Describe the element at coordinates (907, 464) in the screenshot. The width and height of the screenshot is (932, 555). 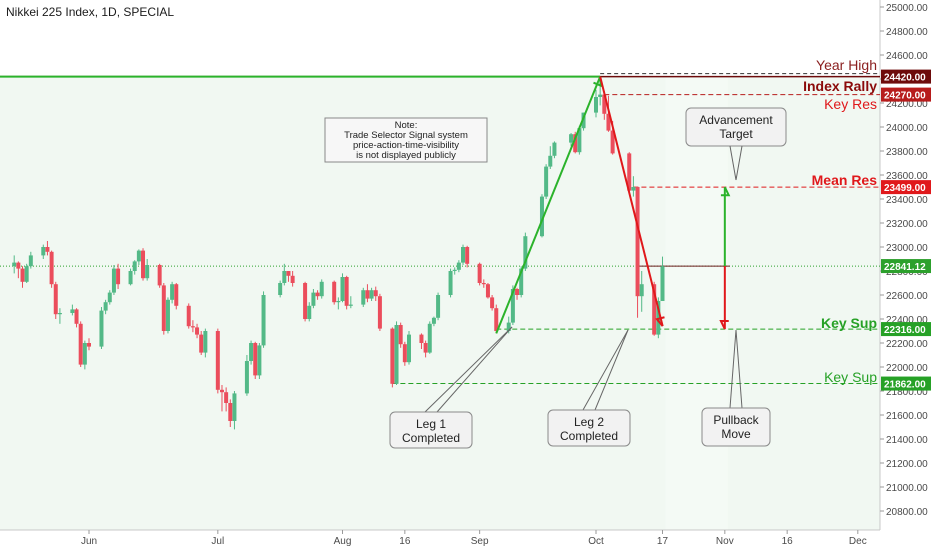
I see `y-tick-label: 21200.00` at that location.